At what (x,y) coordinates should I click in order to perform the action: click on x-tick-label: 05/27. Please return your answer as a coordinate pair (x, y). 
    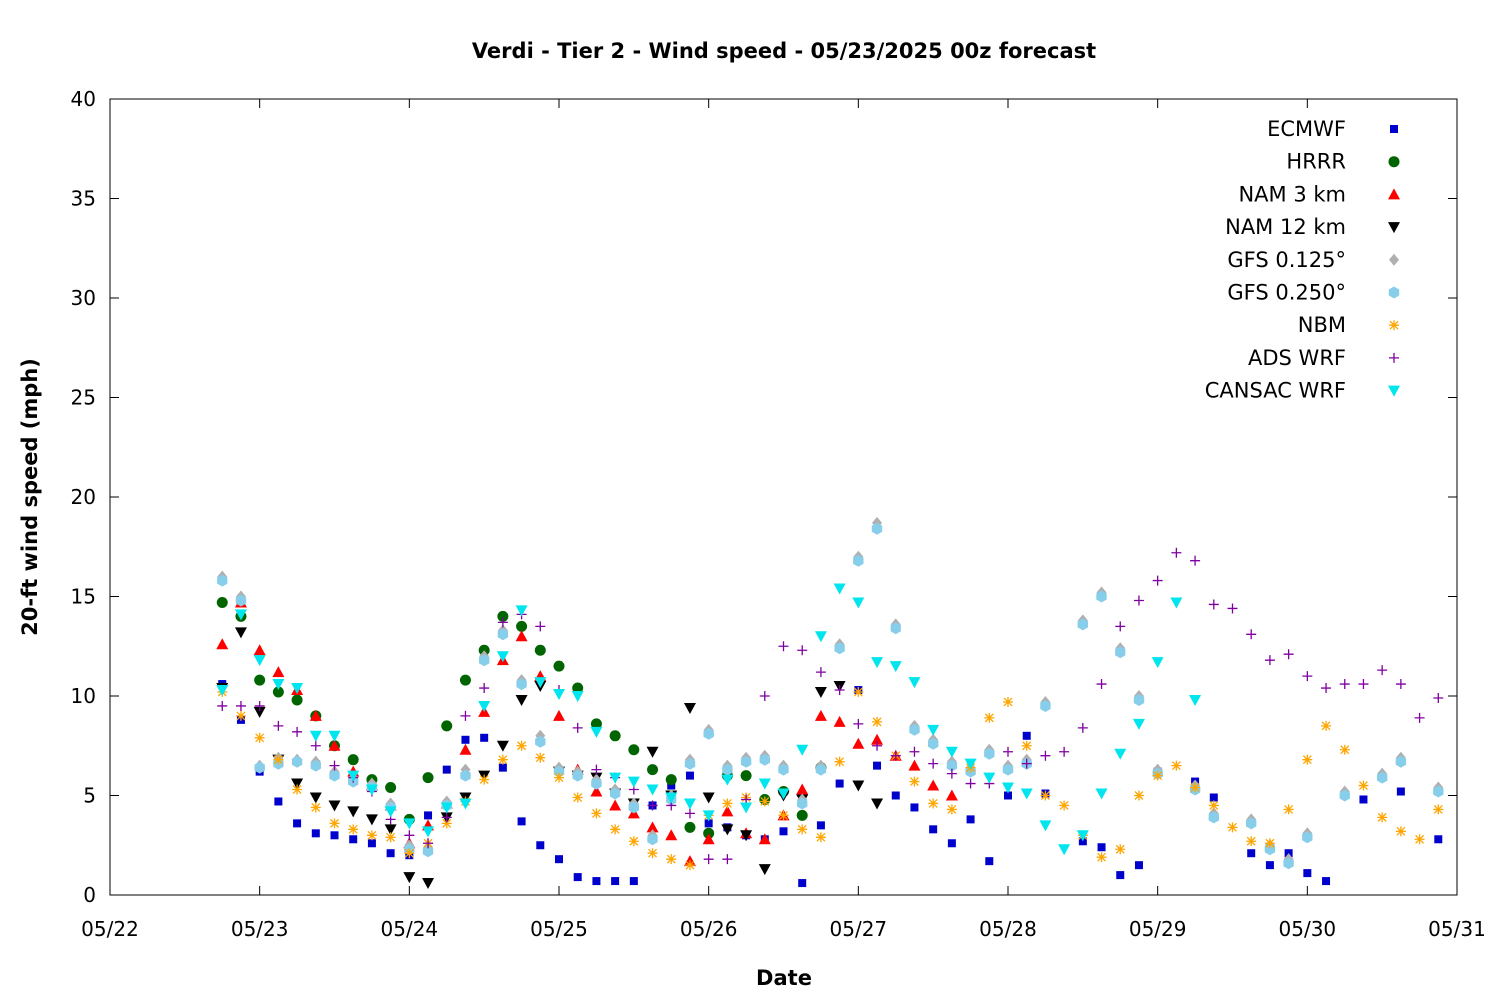
    Looking at the image, I should click on (859, 929).